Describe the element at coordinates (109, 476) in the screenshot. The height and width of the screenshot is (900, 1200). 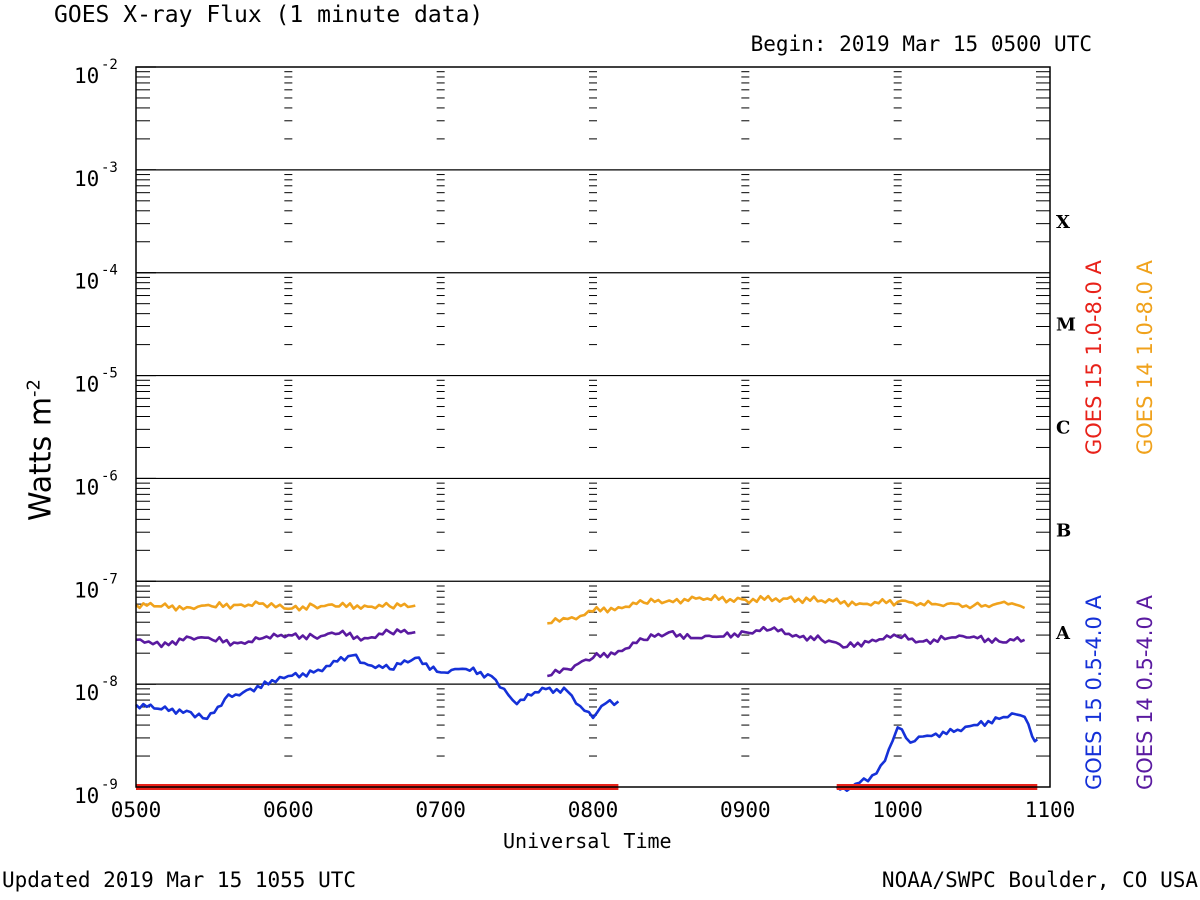
I see `y-tick-label-exponent: -6` at that location.